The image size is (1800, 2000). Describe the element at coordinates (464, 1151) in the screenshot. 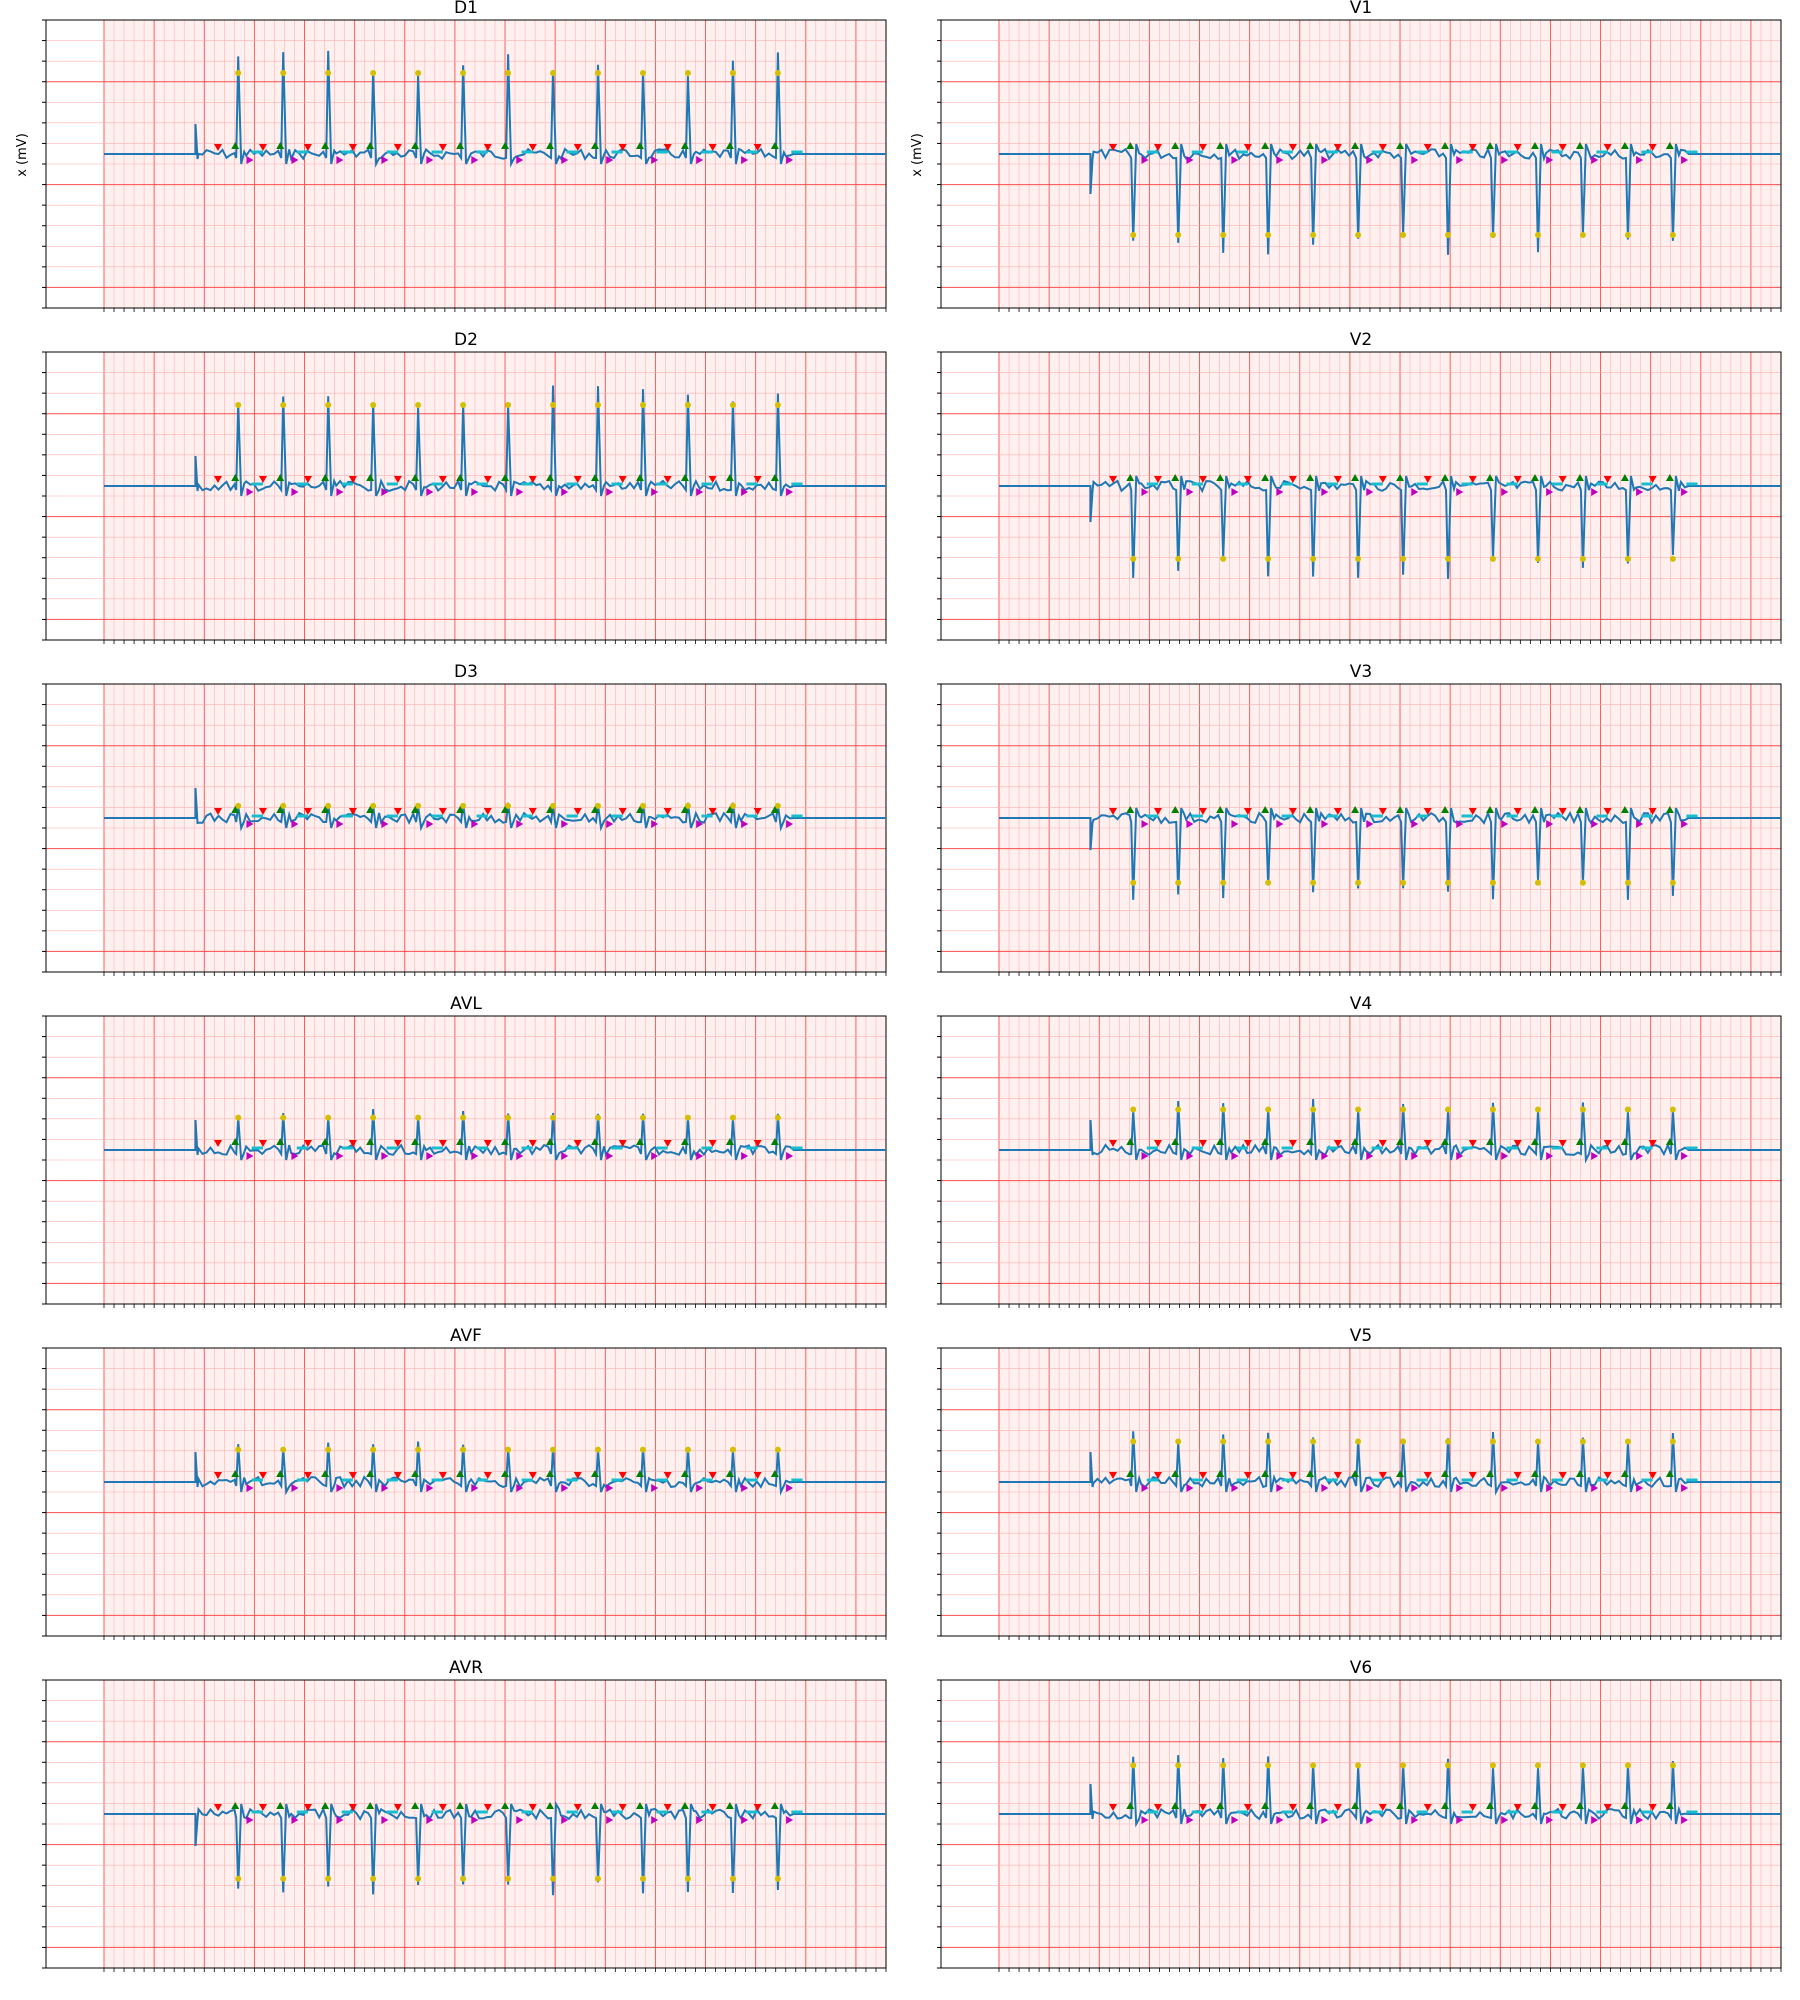

I see `ecg-panel-avl: AVL` at that location.